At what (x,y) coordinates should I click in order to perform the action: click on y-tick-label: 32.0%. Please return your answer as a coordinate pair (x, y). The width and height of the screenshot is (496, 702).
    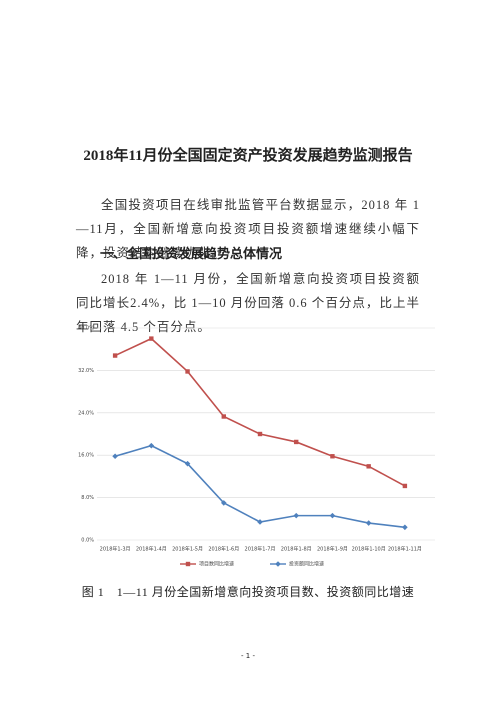
    Looking at the image, I should click on (86, 371).